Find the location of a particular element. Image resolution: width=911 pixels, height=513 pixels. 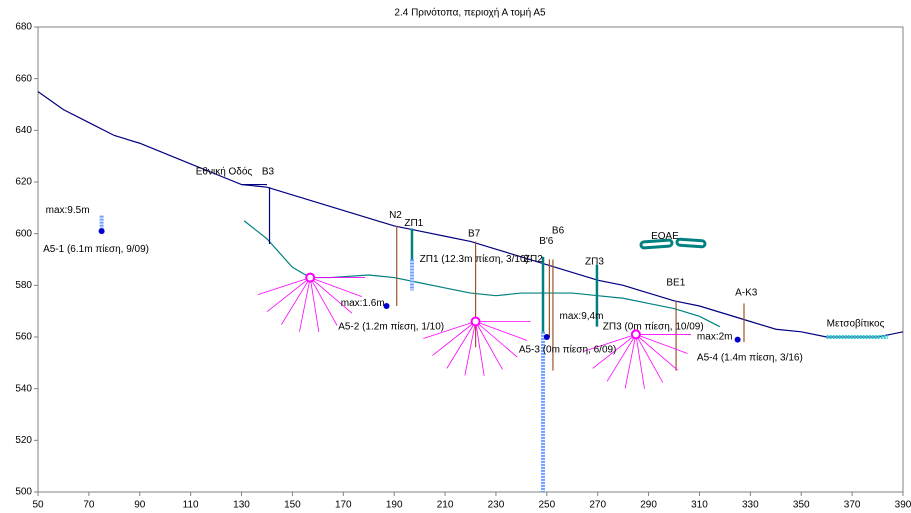

annotation: max:9,4m is located at coordinates (582, 316).